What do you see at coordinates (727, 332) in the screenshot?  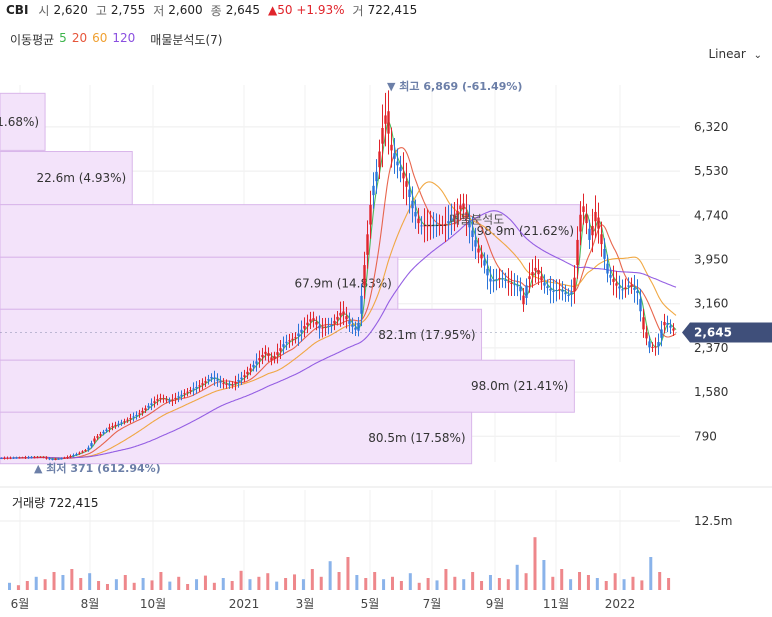 I see `current-price-tag` at bounding box center [727, 332].